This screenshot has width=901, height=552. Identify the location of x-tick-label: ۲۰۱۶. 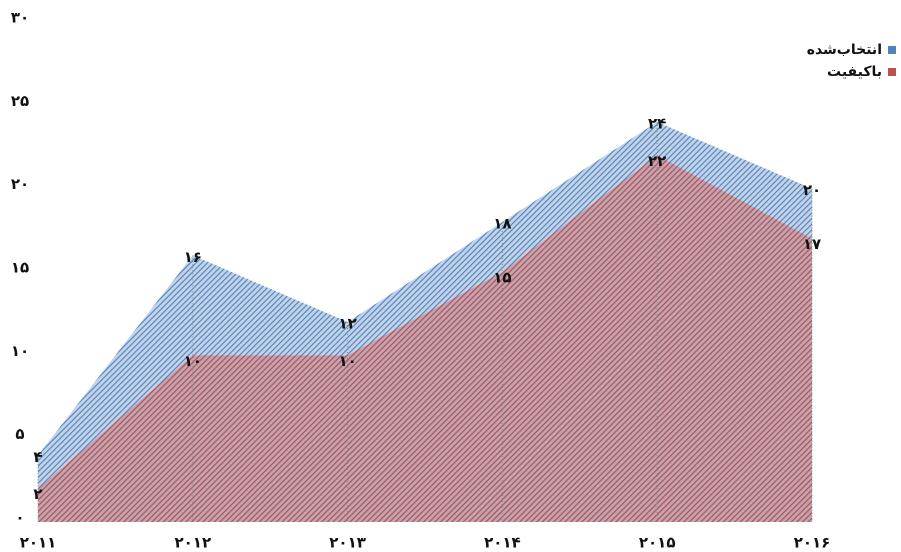
(812, 543).